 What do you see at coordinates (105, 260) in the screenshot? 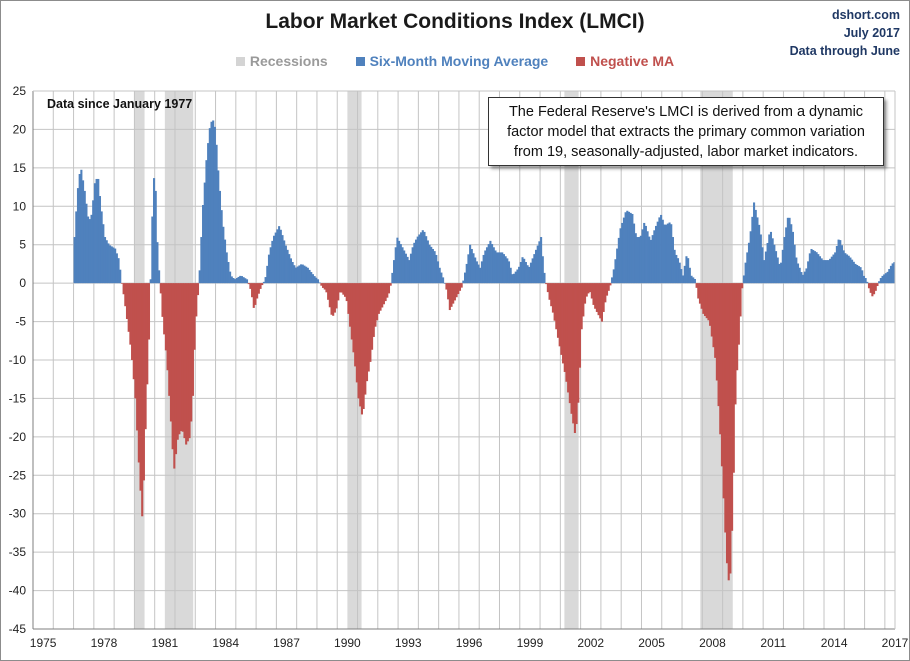
I see `bar-1978.500` at bounding box center [105, 260].